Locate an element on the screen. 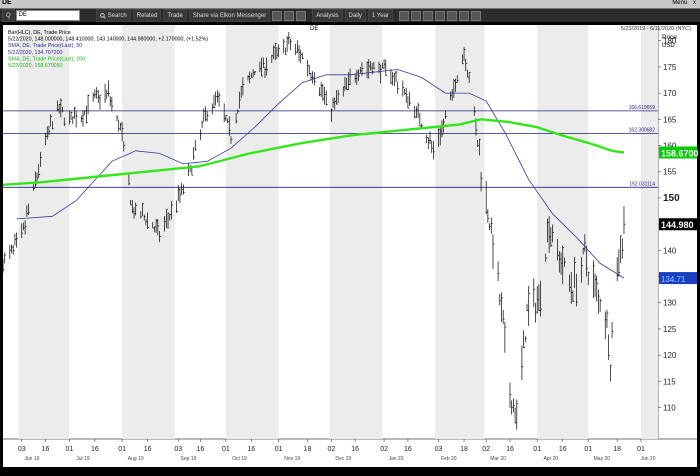 The height and width of the screenshot is (476, 700). legend-line: Bar(HLC), DE, Trade Price is located at coordinates (39, 33).